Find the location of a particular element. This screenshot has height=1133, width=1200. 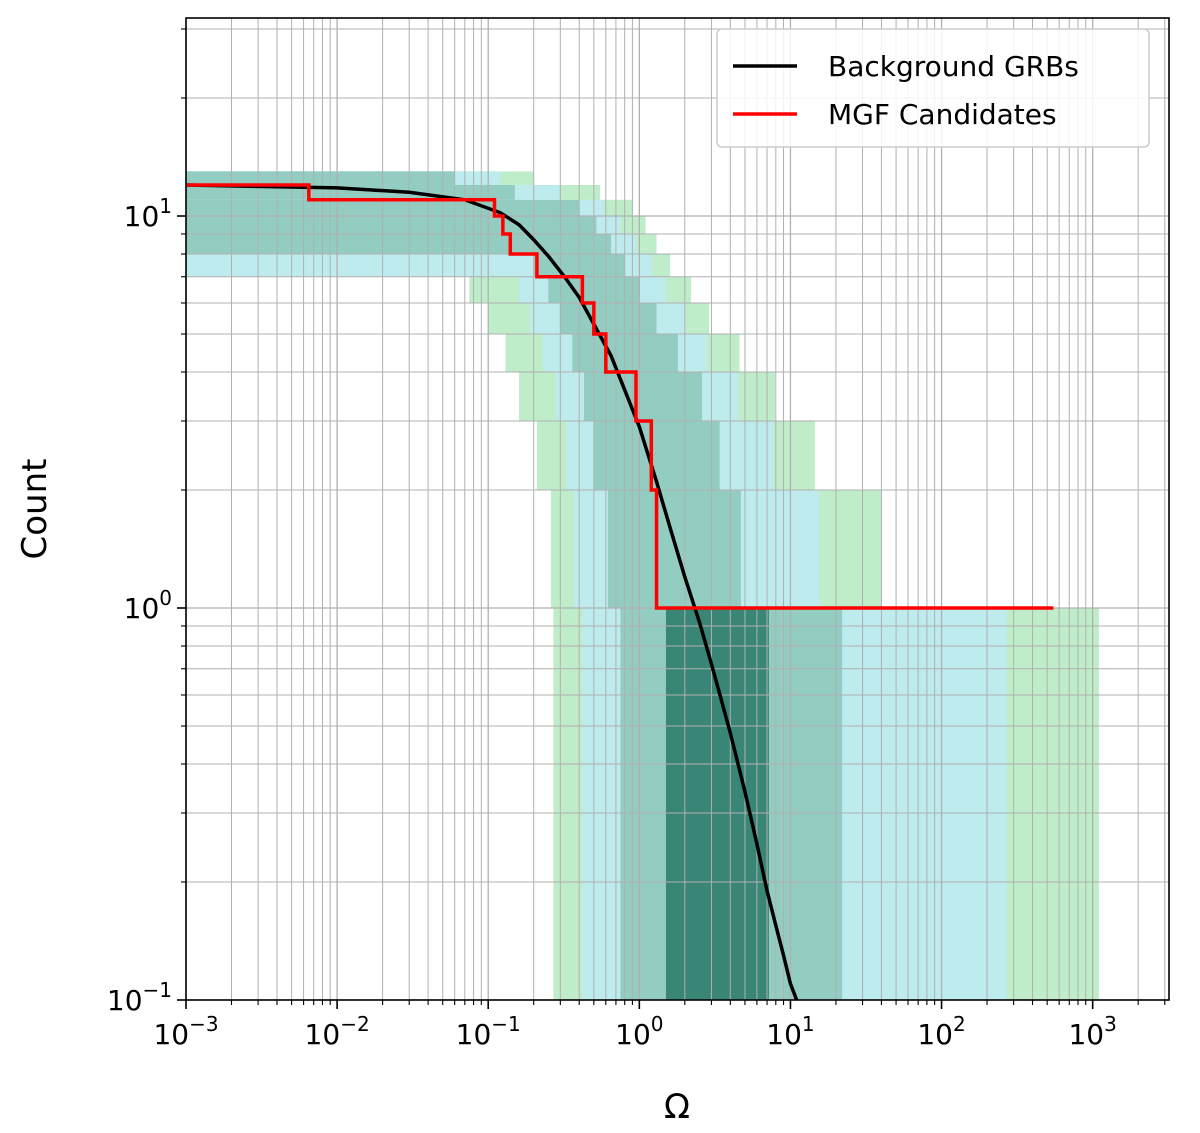

y-tick-label: 10⁰ is located at coordinates (148, 605).